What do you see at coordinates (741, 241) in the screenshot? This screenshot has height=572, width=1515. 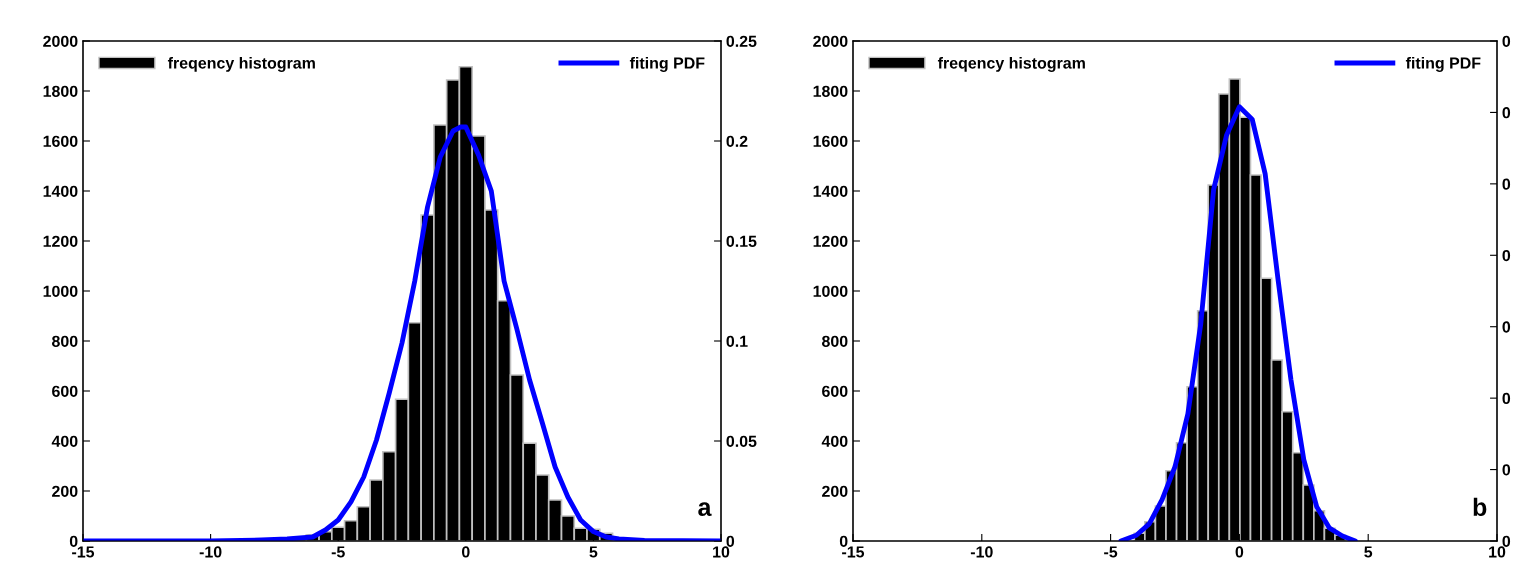 I see `y2-tick-label: 0.15` at bounding box center [741, 241].